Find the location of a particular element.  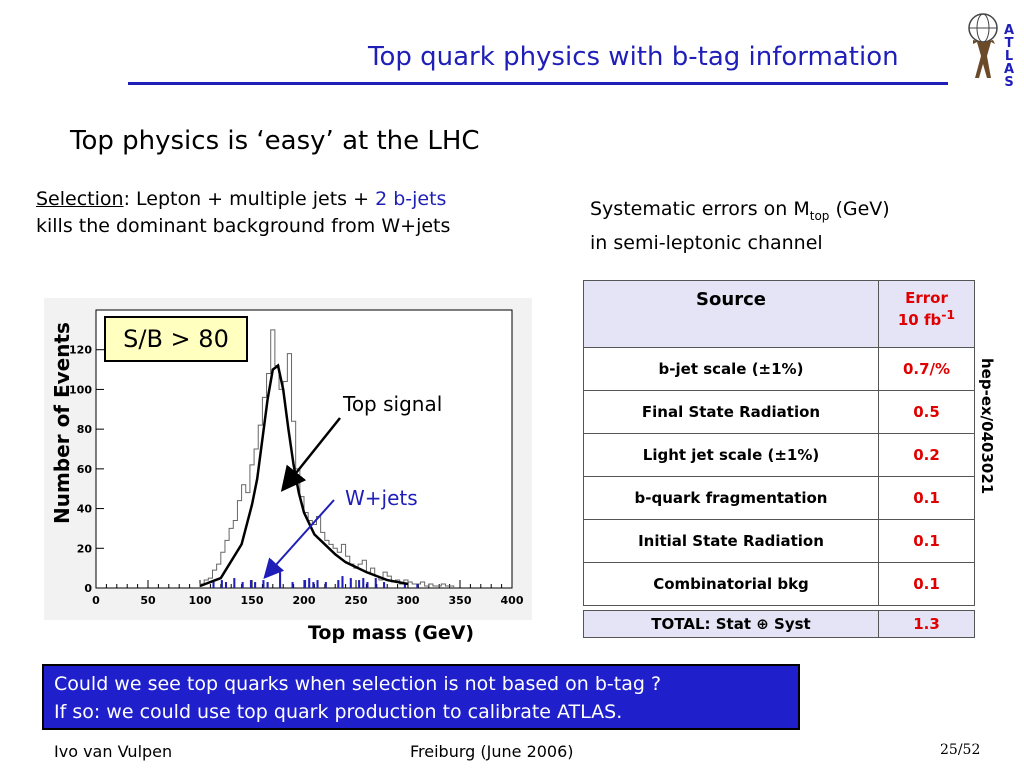

syst-line2: in semi-leptonic channel is located at coordinates (706, 242).